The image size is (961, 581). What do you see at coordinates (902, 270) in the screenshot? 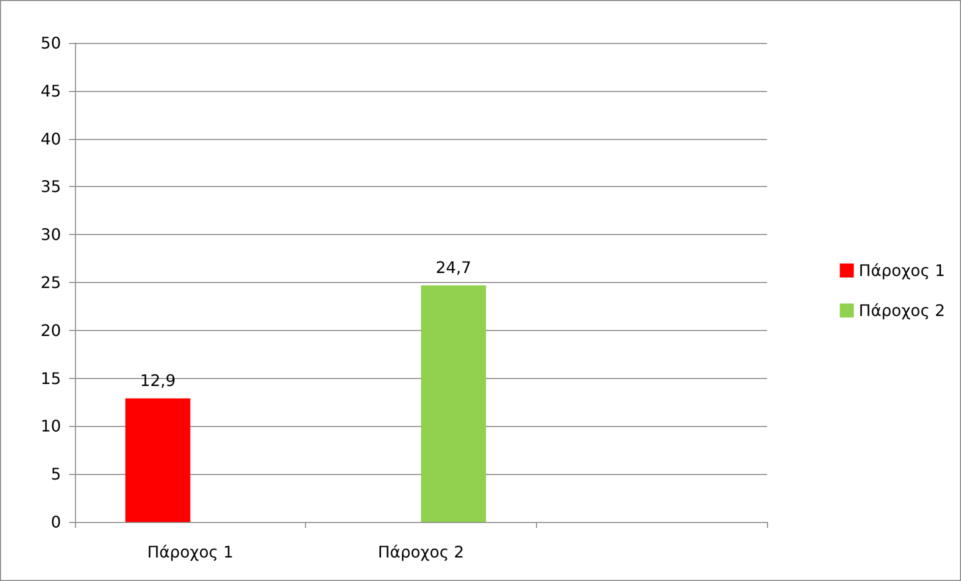
I see `legend-label: Πάροχος 1` at bounding box center [902, 270].